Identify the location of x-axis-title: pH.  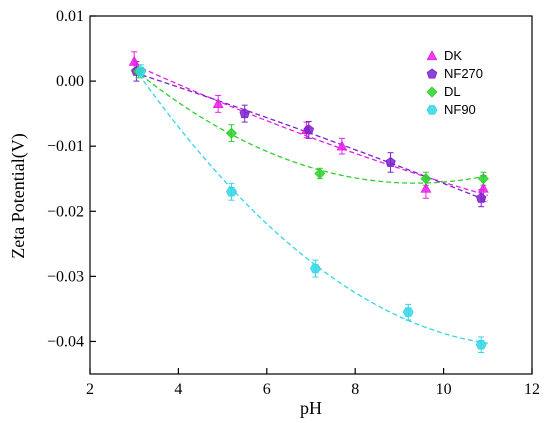
(311, 408).